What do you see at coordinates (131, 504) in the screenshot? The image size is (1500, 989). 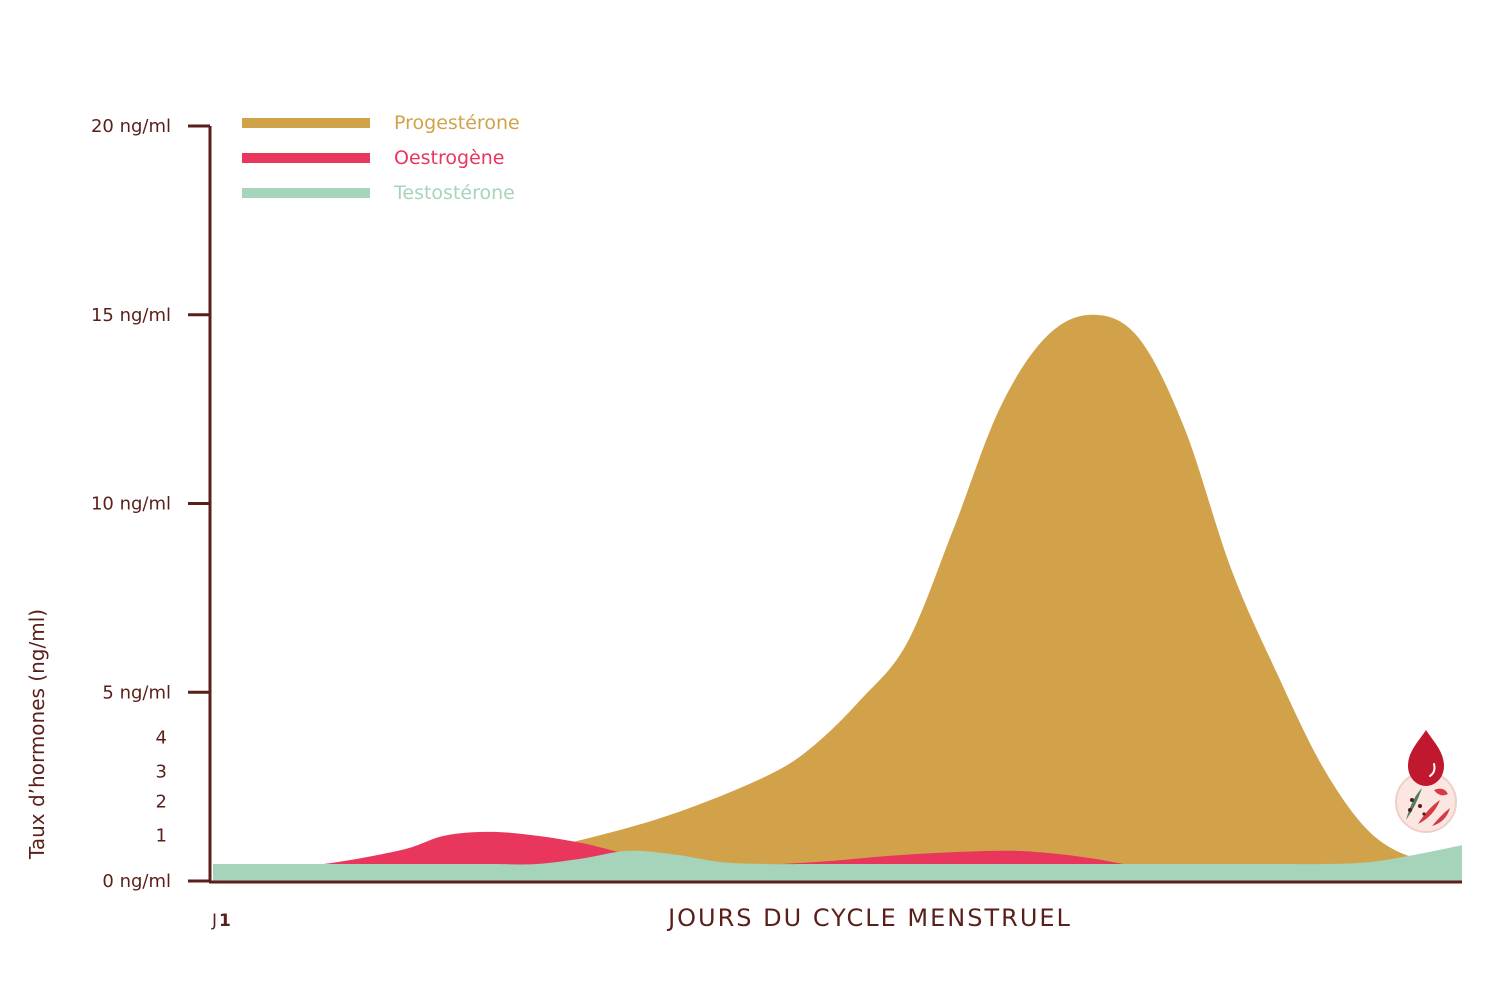 I see `y-tick-label: 10 ng/ml` at bounding box center [131, 504].